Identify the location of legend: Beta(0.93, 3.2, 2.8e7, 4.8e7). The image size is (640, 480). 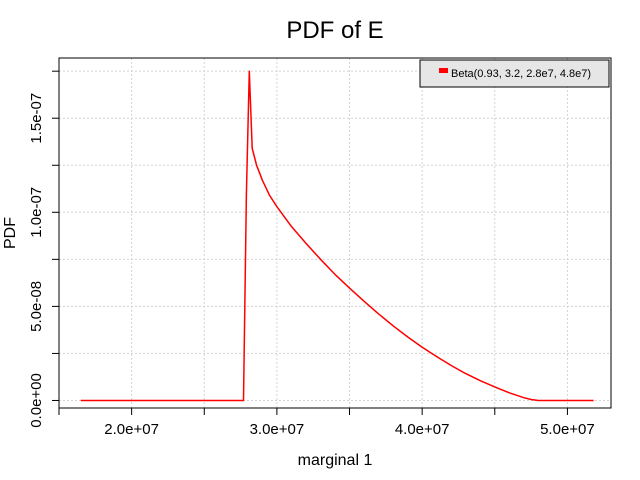
(514, 73).